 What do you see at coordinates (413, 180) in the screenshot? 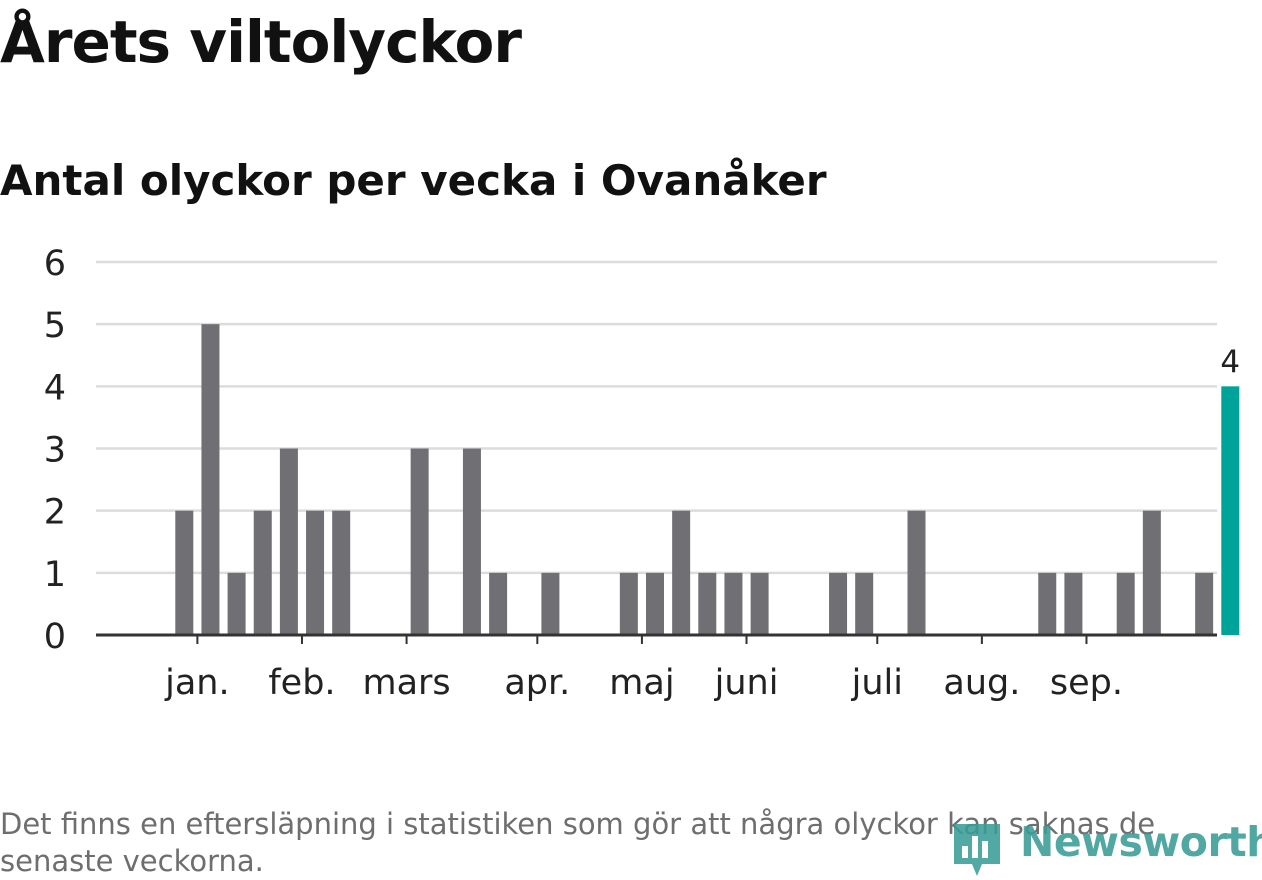
I see `chart-subtitle: Antal olyckor per vecka i Ovanåker` at bounding box center [413, 180].